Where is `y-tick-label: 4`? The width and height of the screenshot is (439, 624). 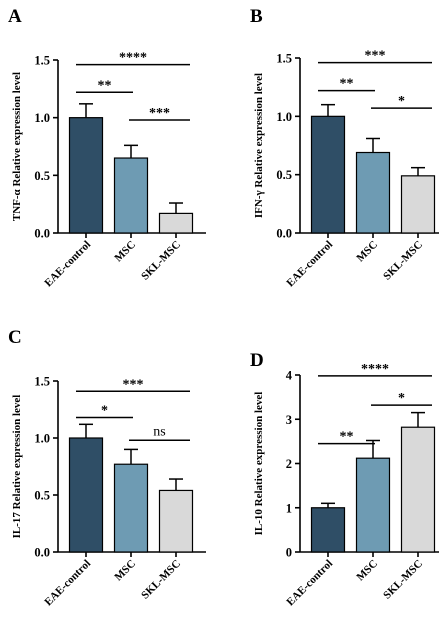 y-tick-label: 4 is located at coordinates (289, 376).